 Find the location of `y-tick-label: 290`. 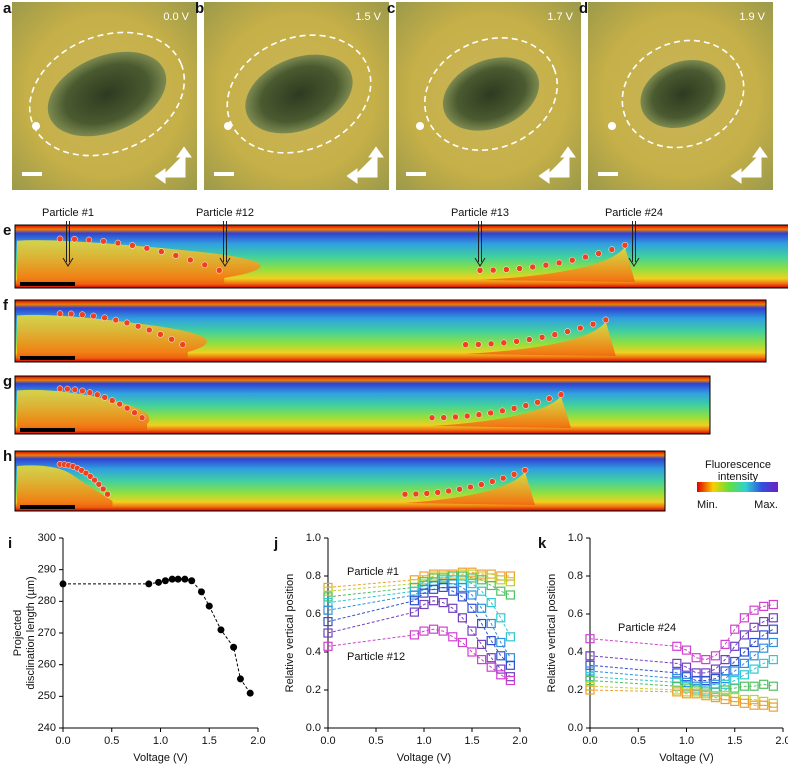

y-tick-label: 290 is located at coordinates (47, 570).